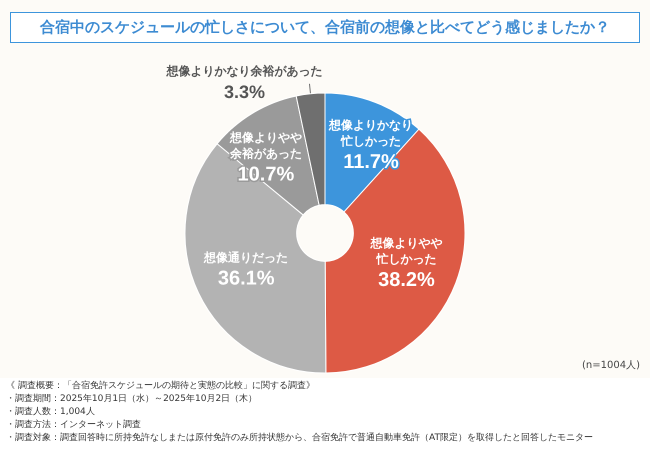  What do you see at coordinates (51, 412) in the screenshot?
I see `text: ・調査人数：1,004人` at bounding box center [51, 412].